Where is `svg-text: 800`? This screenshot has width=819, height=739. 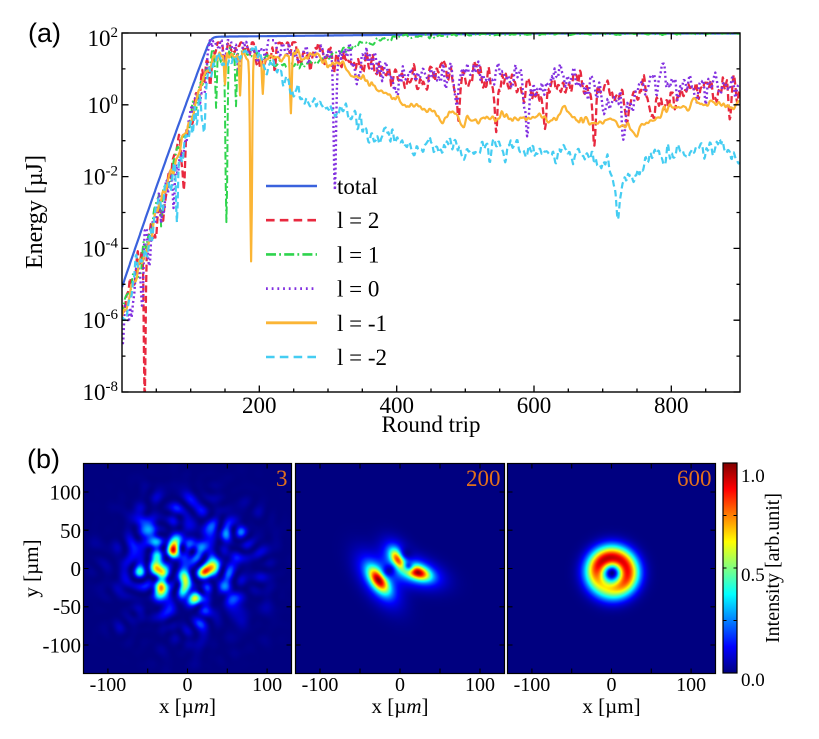 svg-text: 800 is located at coordinates (671, 405).